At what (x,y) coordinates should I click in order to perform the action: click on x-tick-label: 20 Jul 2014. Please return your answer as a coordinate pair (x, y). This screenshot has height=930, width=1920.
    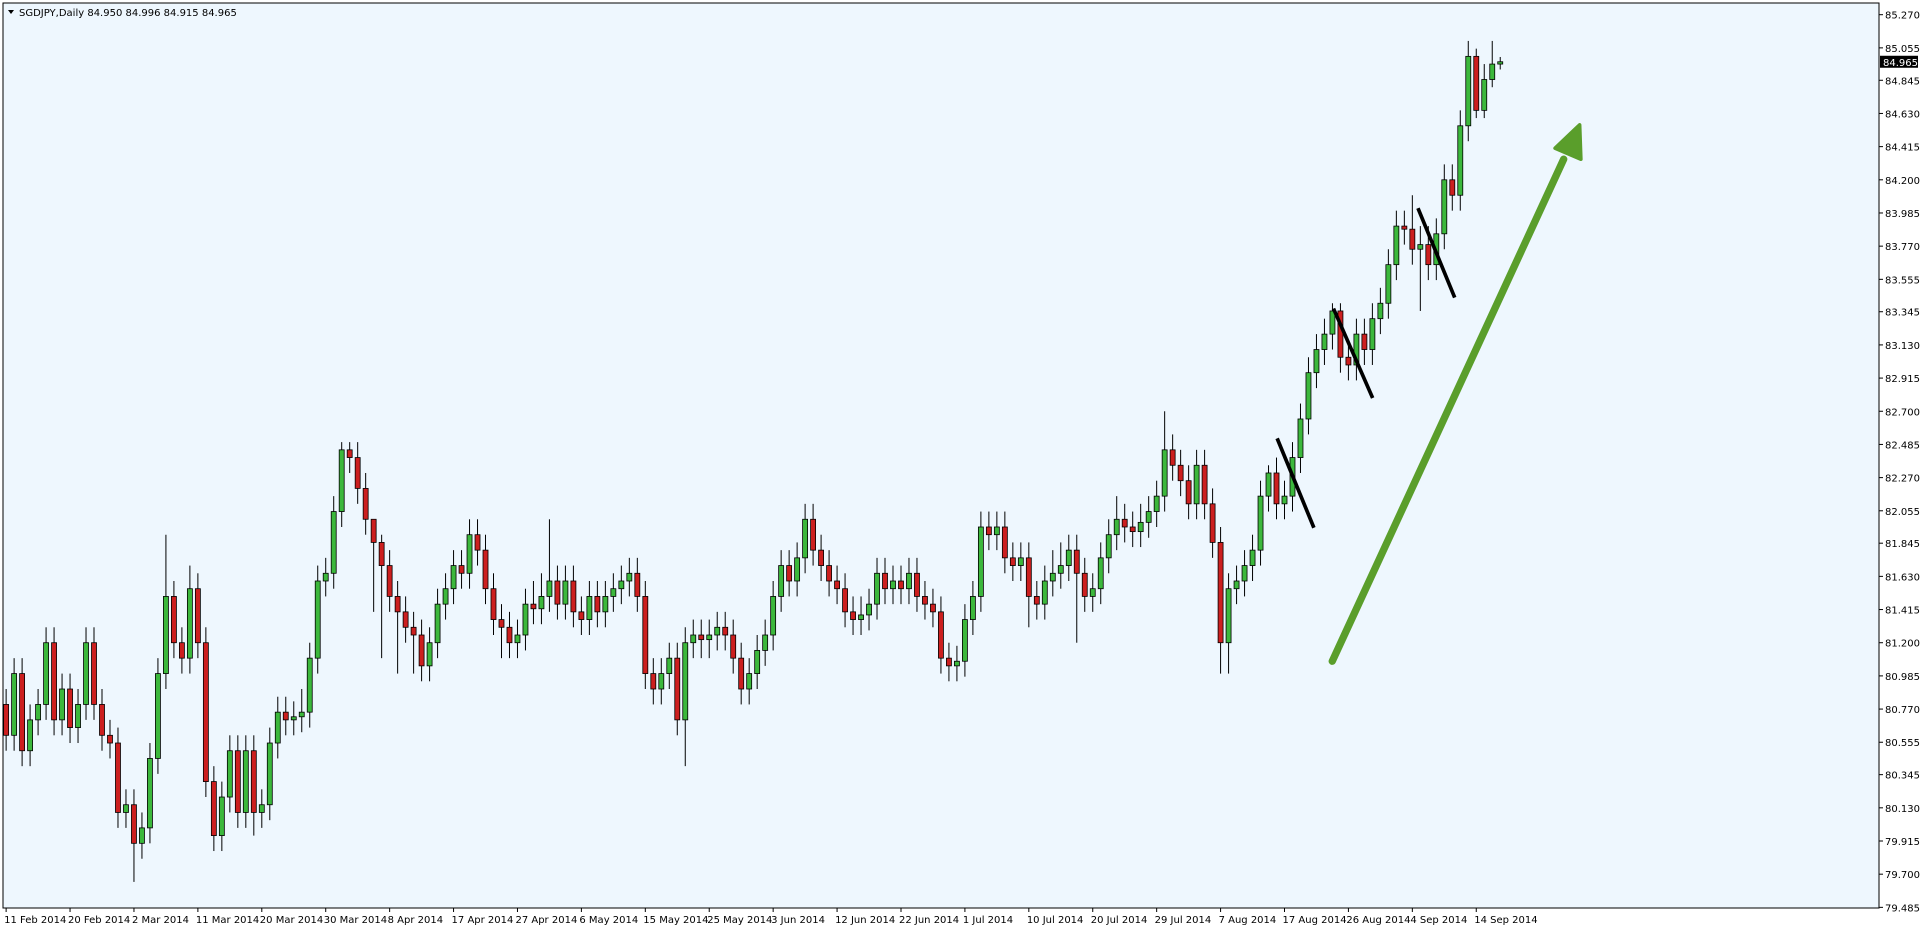
    Looking at the image, I should click on (1119, 920).